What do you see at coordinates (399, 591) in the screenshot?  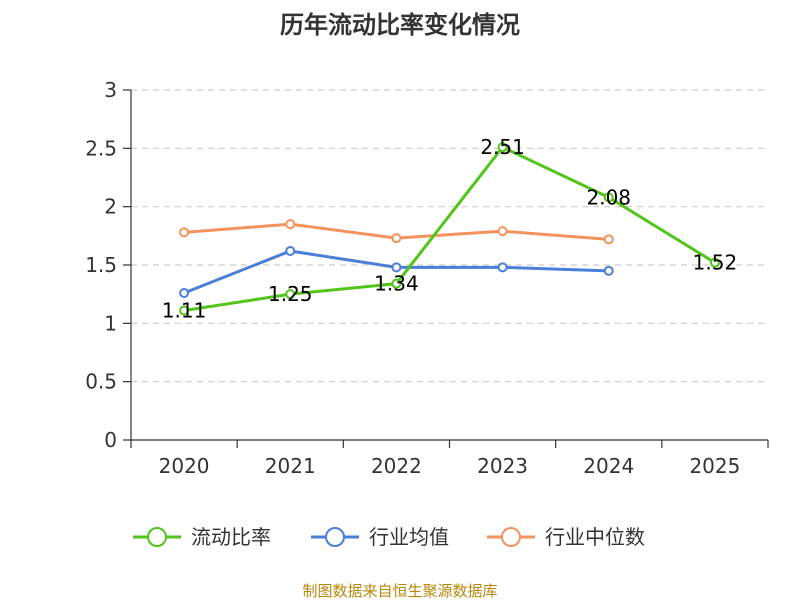 I see `source-note: 制图数据来自恒生聚源数据库` at bounding box center [399, 591].